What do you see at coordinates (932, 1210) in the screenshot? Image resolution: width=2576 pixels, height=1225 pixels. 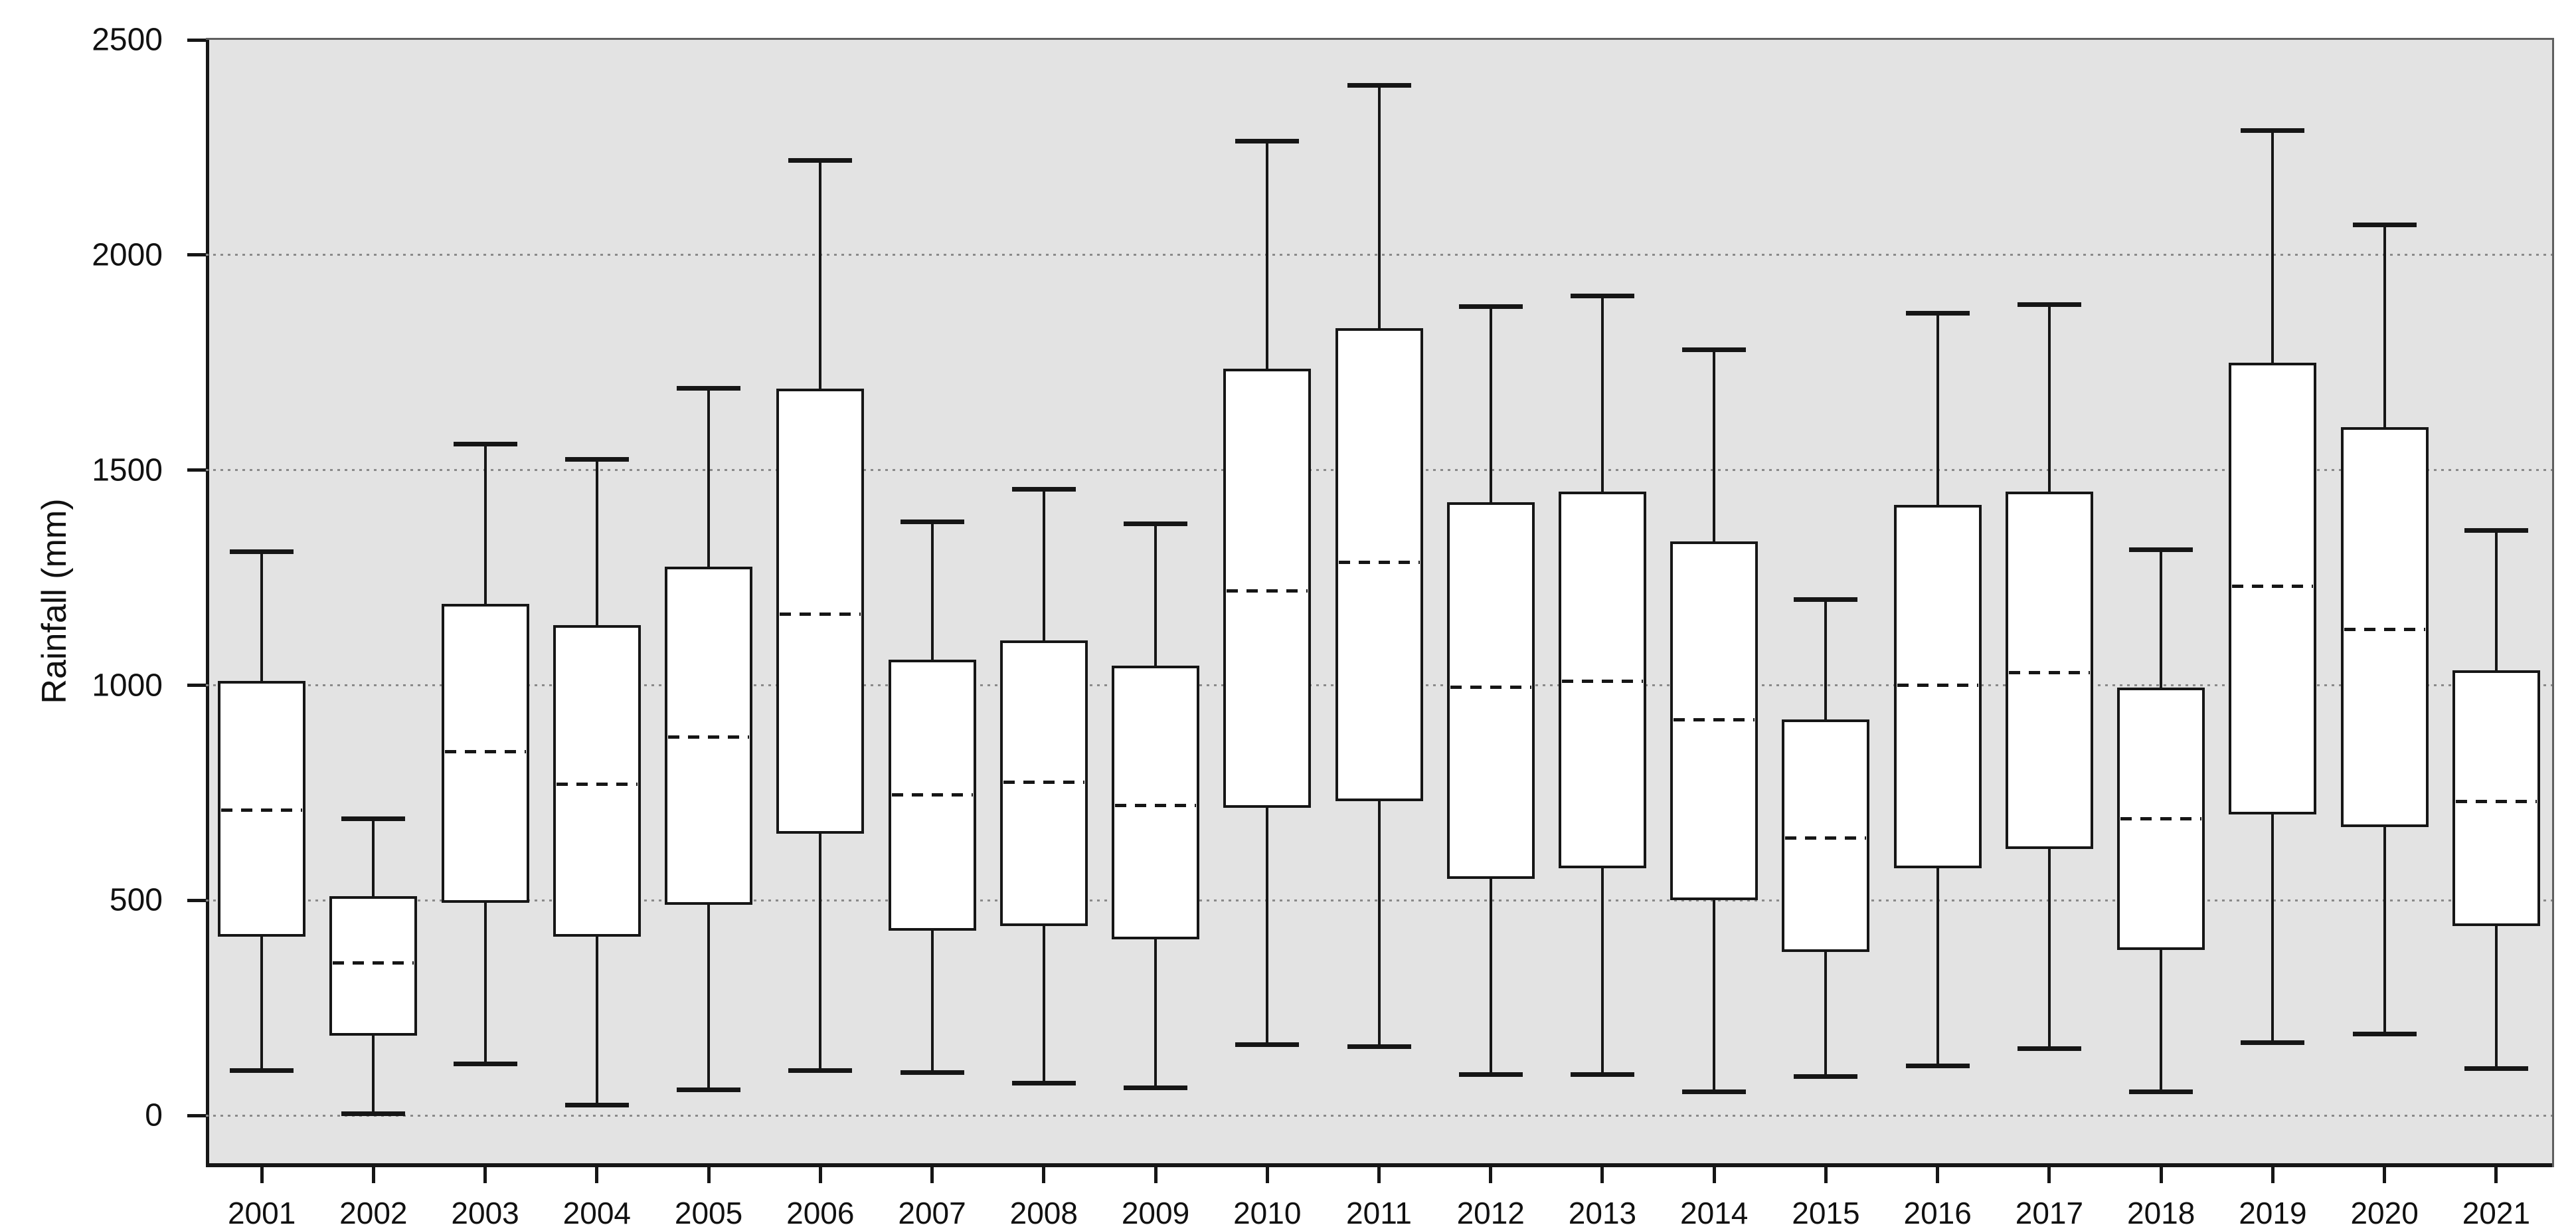 I see `x-axis-tick-label-2007: 2007` at bounding box center [932, 1210].